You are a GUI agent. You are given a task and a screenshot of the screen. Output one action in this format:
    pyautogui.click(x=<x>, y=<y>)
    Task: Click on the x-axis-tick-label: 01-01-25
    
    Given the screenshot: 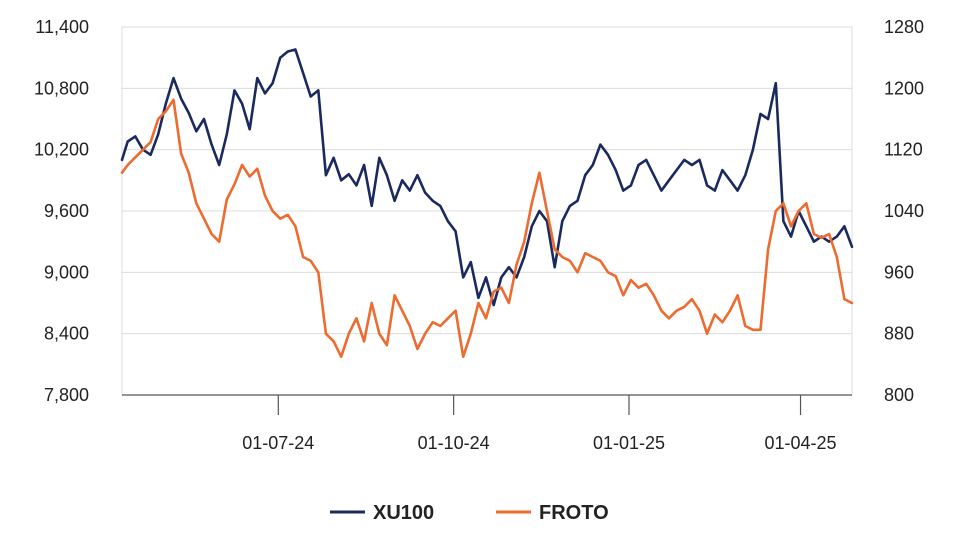 What is the action you would take?
    pyautogui.click(x=629, y=443)
    